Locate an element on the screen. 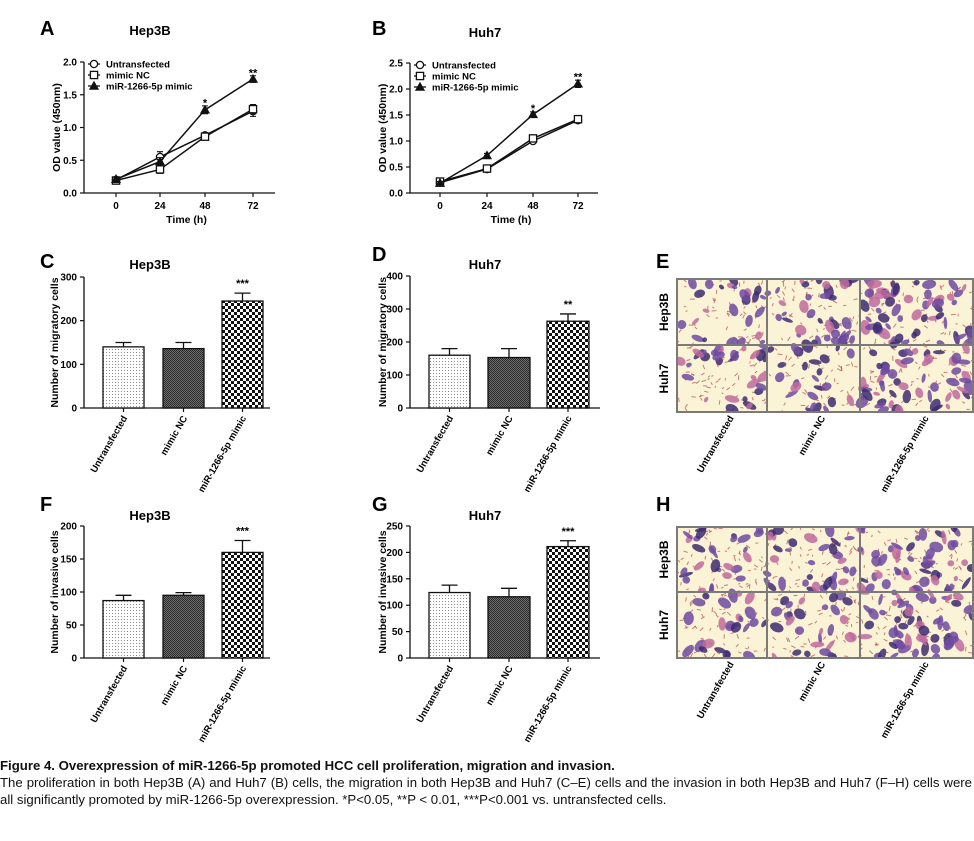 This screenshot has height=841, width=974. micrograph-image is located at coordinates (825, 345).